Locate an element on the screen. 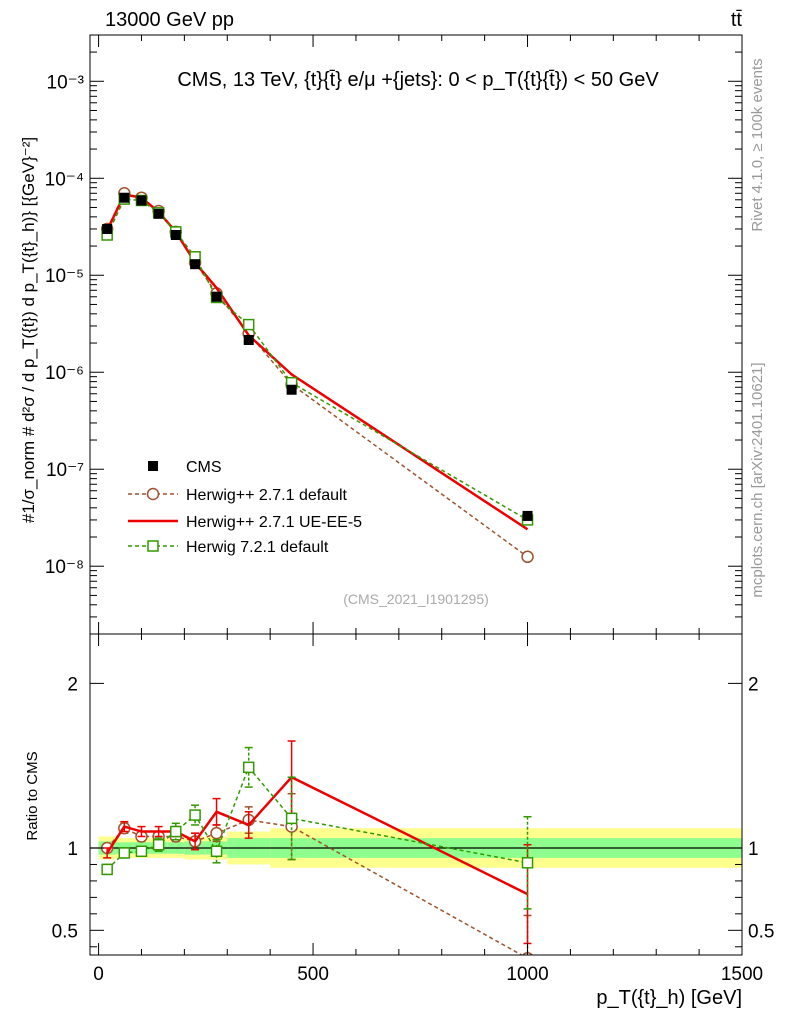 The height and width of the screenshot is (1024, 786). y-tick-label: 10⁻⁸ is located at coordinates (64, 567).